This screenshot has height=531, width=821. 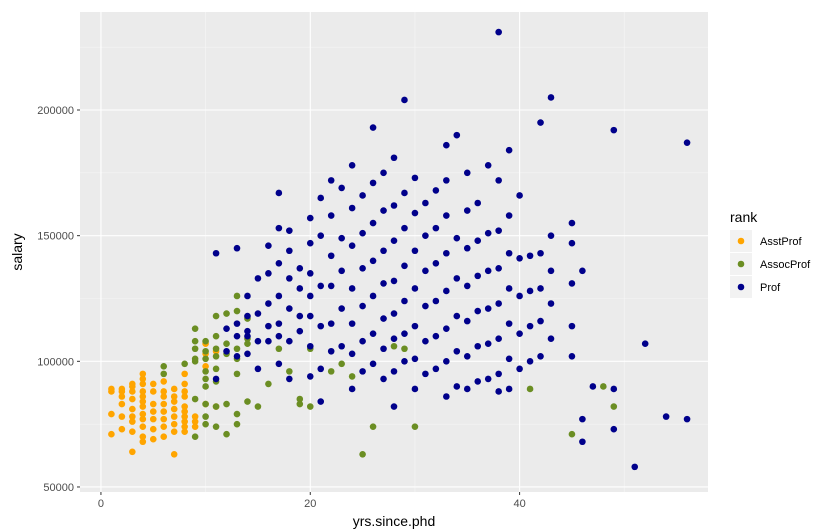 What do you see at coordinates (744, 217) in the screenshot?
I see `legend-title: rank` at bounding box center [744, 217].